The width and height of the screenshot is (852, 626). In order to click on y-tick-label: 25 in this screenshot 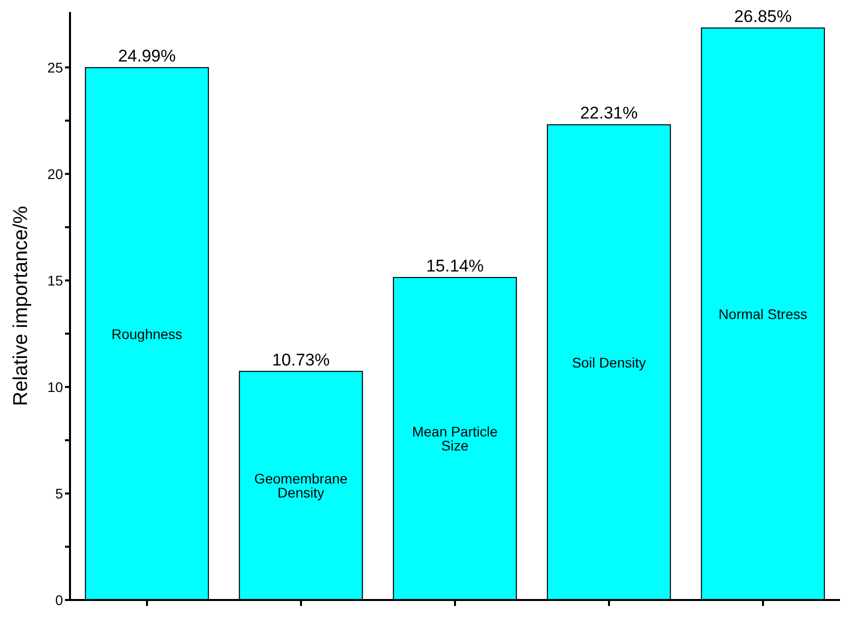, I will do `click(55, 67)`.